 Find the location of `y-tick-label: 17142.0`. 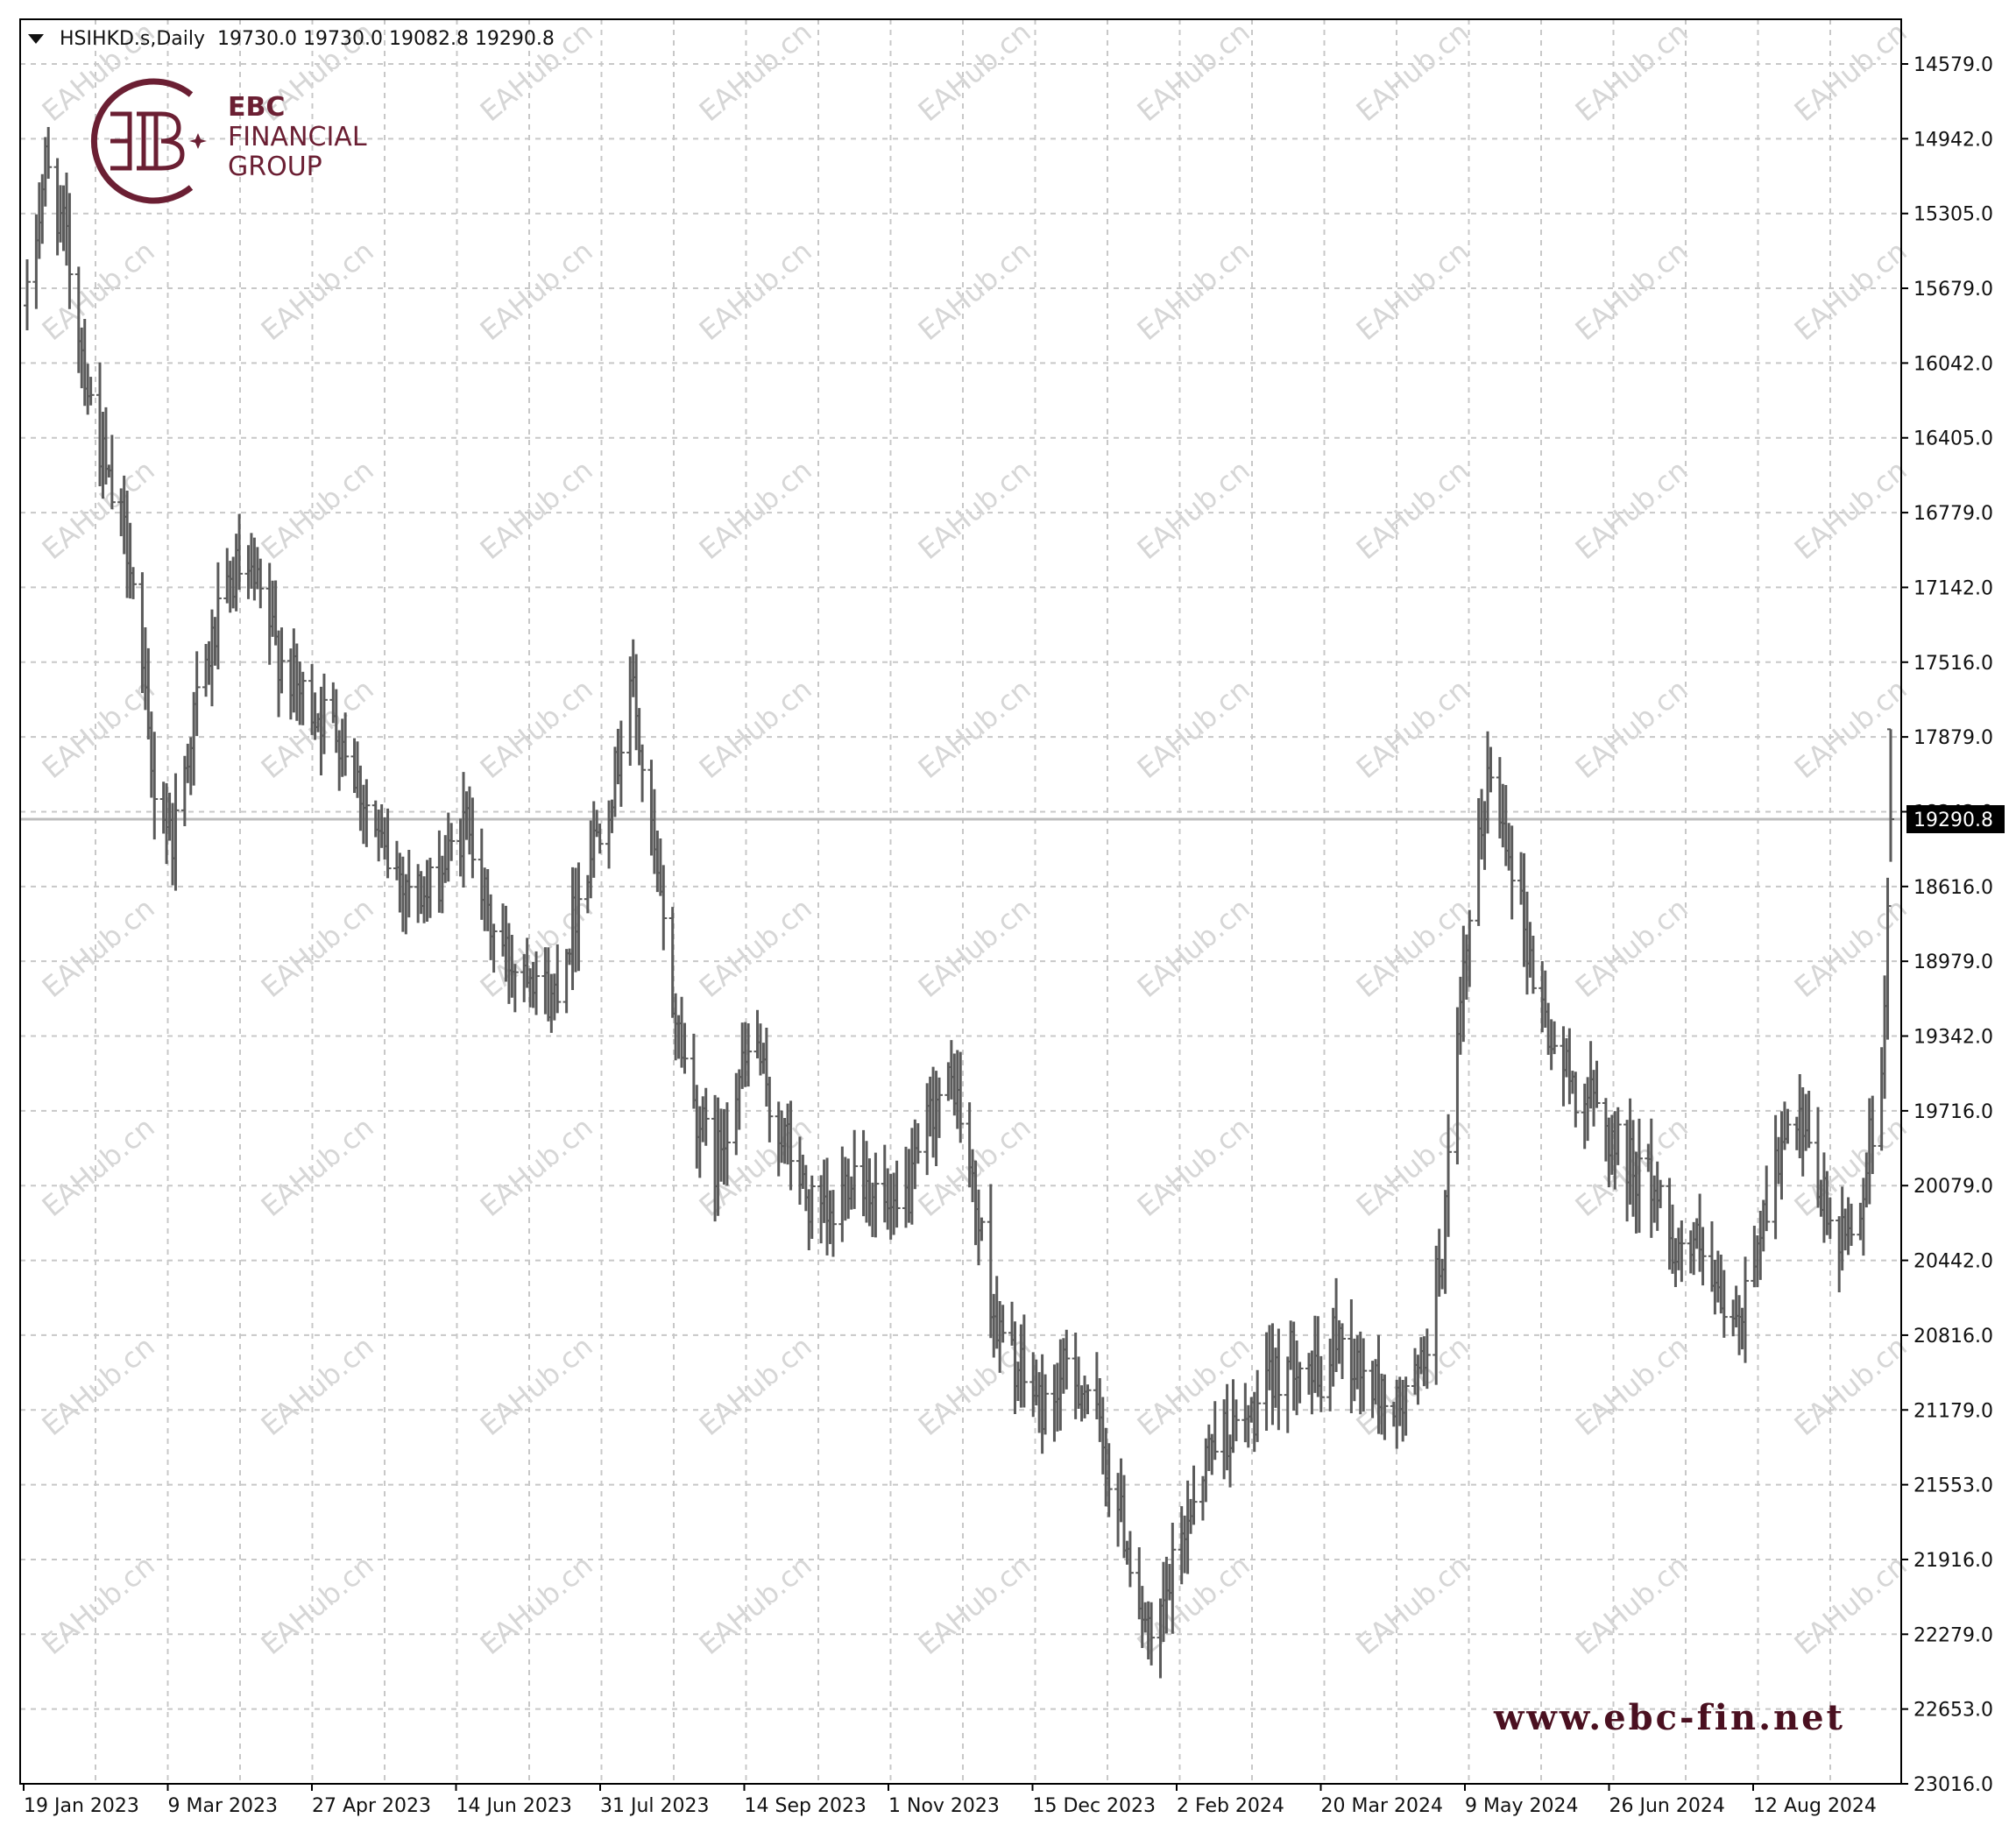

y-tick-label: 17142.0 is located at coordinates (1953, 588).